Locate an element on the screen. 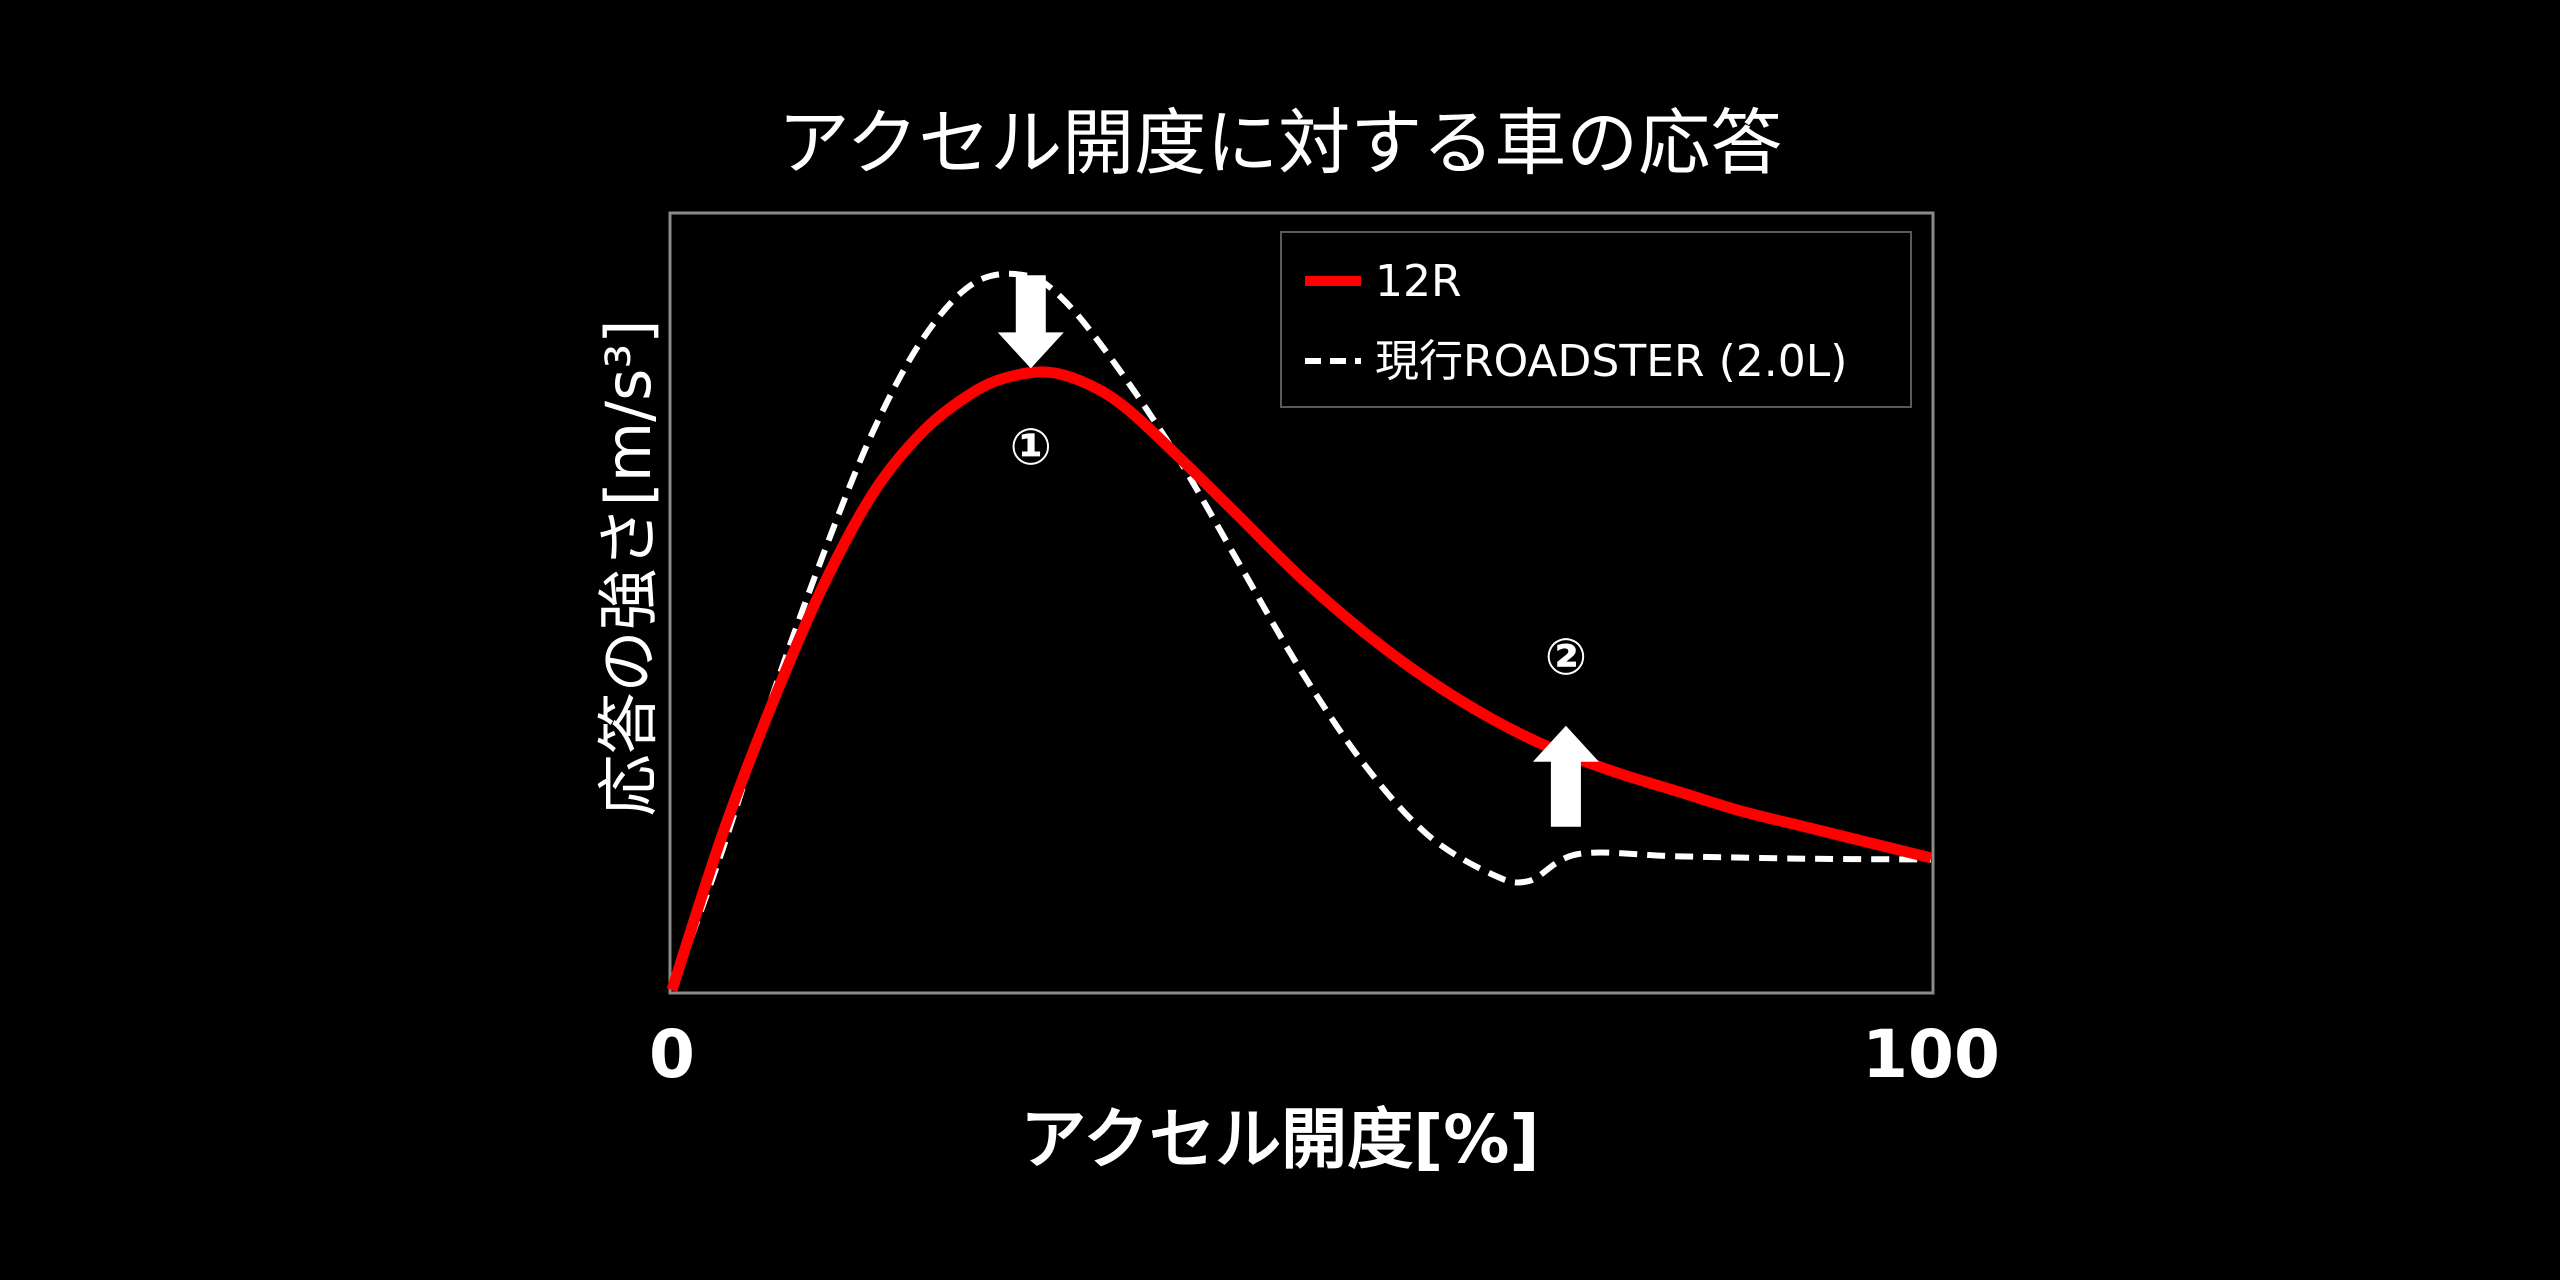 The image size is (2560, 1280). x-tick-0: 0 is located at coordinates (672, 1054).